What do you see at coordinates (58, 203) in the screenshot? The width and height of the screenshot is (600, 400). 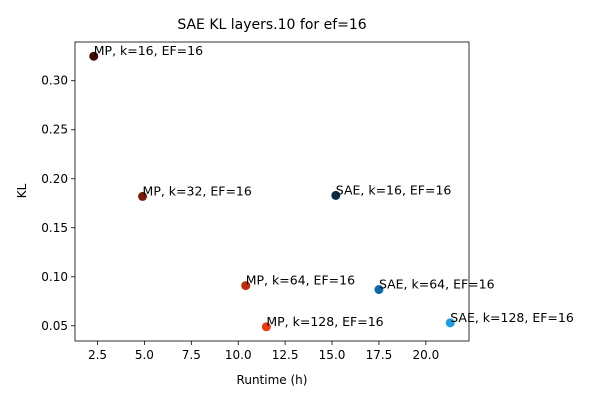 I see `y-axis-ticks: 0.05 0.10 0.15 0.20 0.25 0.30` at bounding box center [58, 203].